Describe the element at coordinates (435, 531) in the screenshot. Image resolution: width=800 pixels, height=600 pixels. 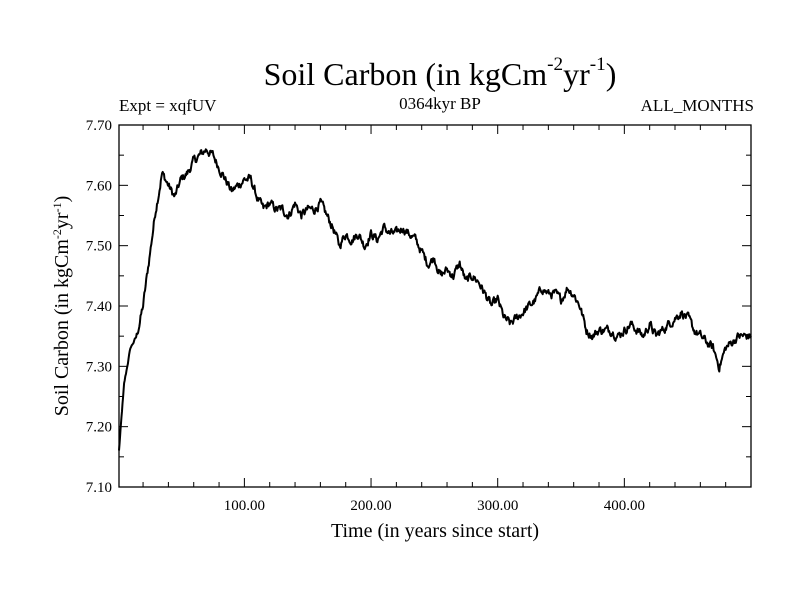
I see `x-axis-label: Time (in years since start)` at that location.